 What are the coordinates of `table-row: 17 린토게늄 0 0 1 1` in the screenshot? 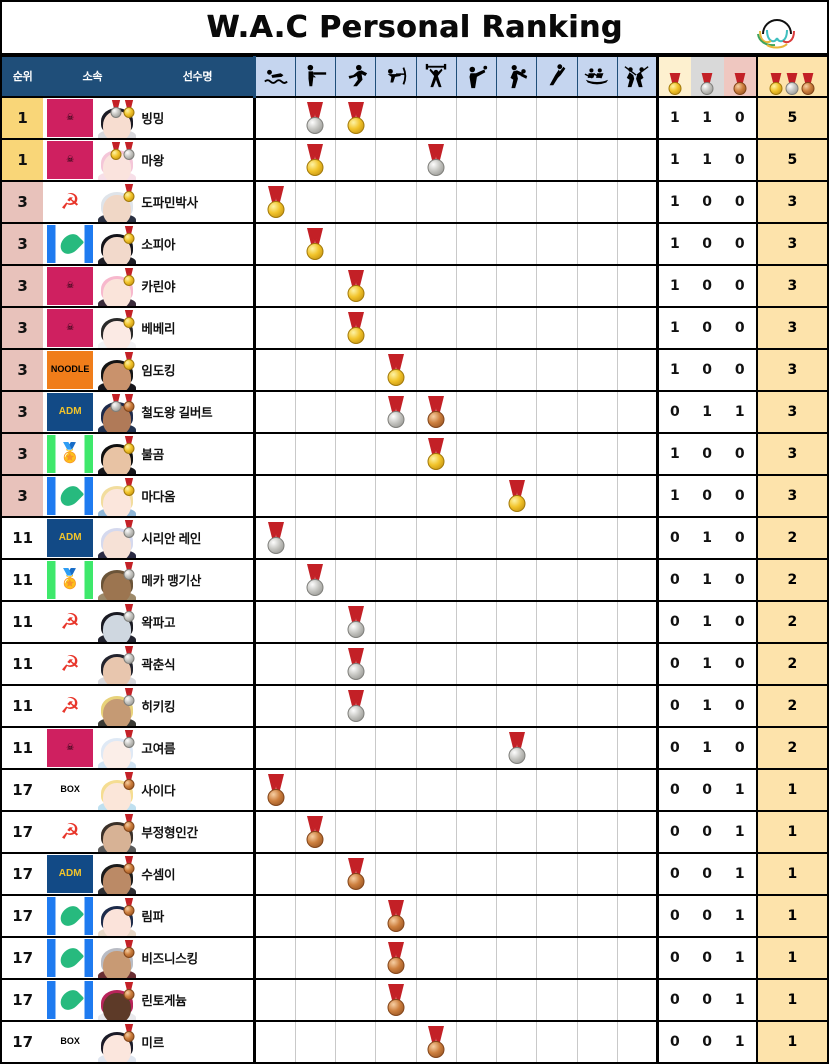 It's located at (414, 1000).